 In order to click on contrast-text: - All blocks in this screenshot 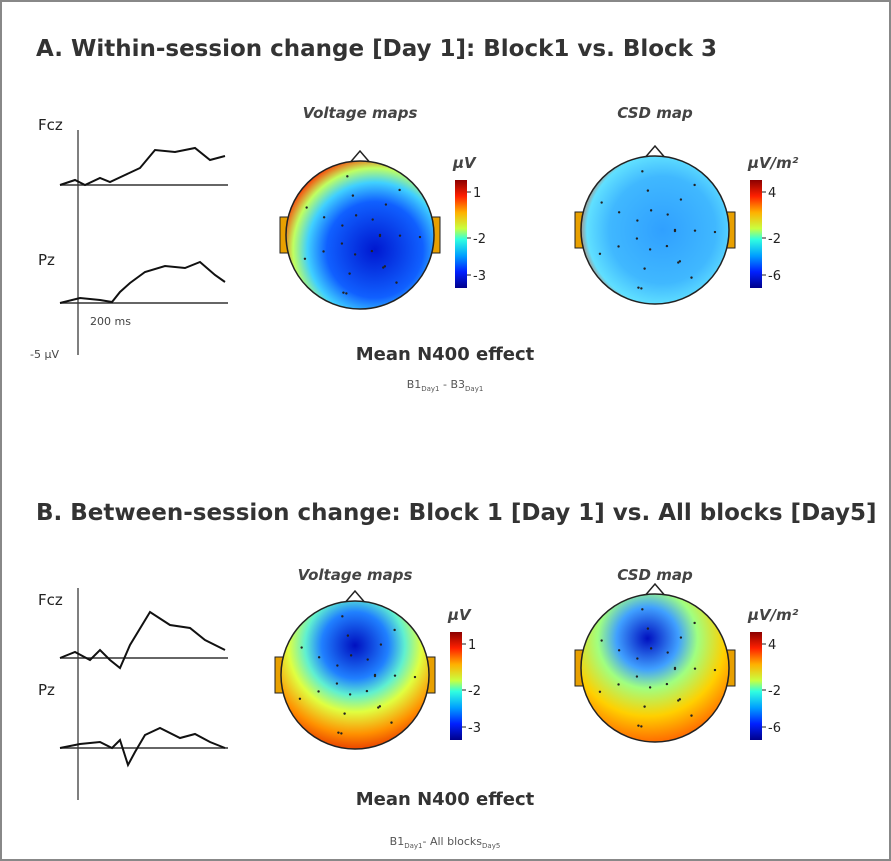, I will do `click(453, 841)`.